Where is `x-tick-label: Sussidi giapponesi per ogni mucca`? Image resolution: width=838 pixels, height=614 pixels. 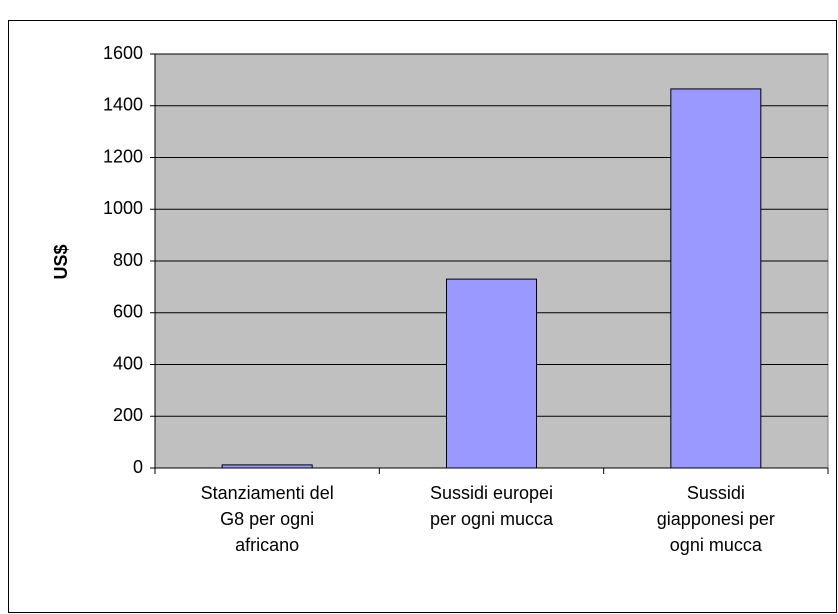 x-tick-label: Sussidi giapponesi per ogni mucca is located at coordinates (716, 519).